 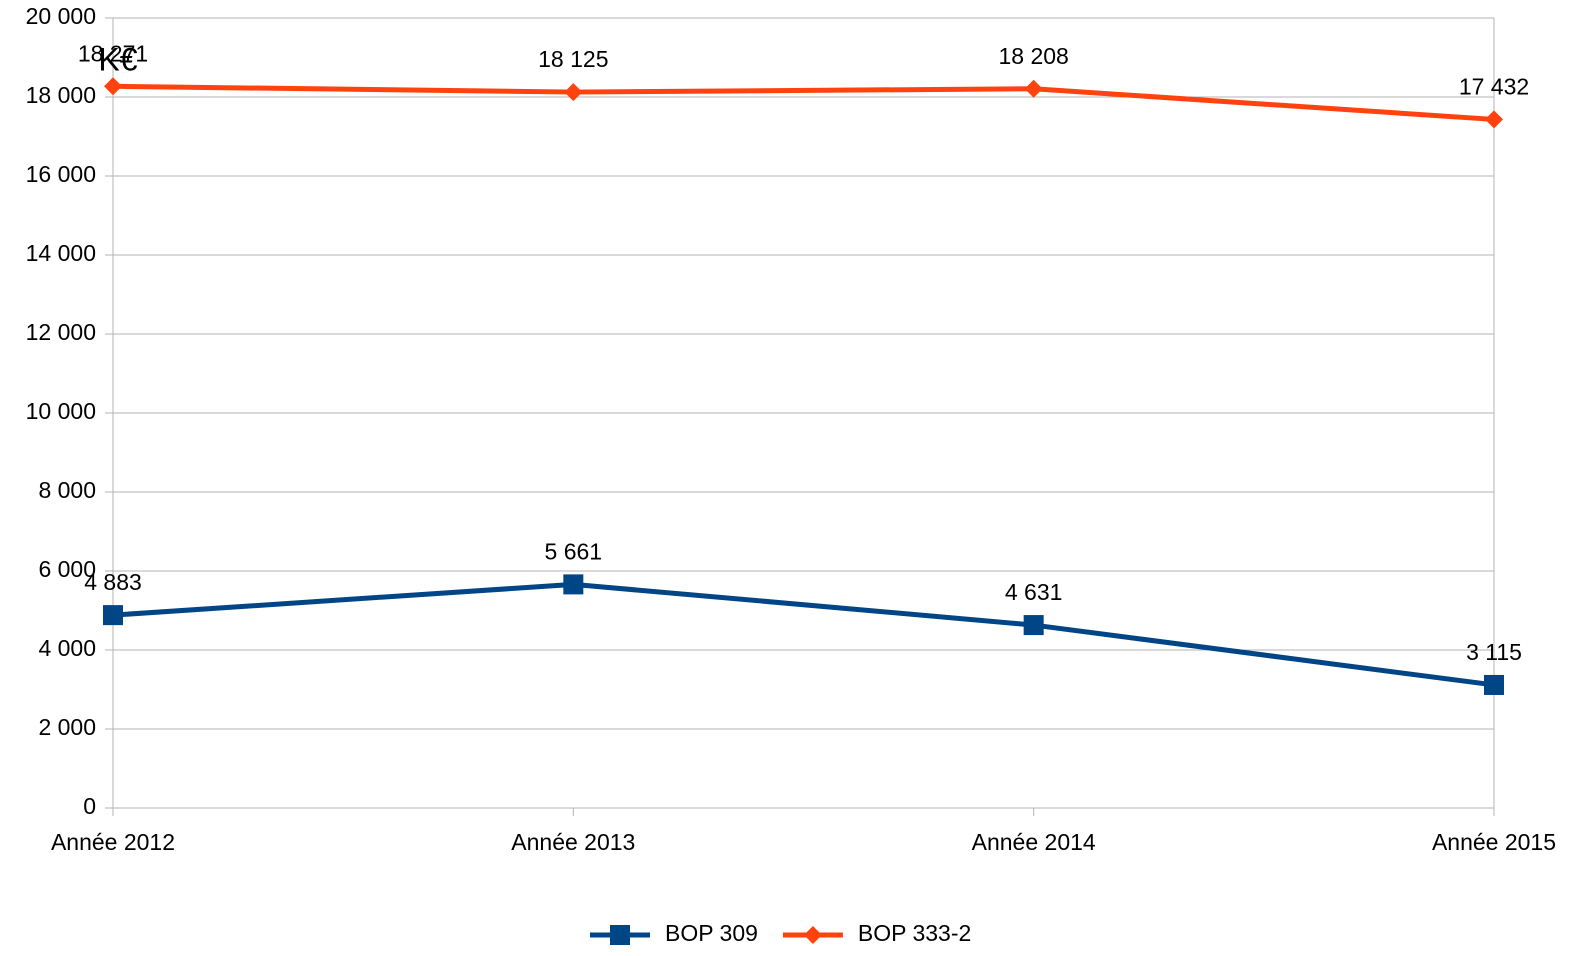 I want to click on legend-label: BOP 333-2, so click(x=914, y=933).